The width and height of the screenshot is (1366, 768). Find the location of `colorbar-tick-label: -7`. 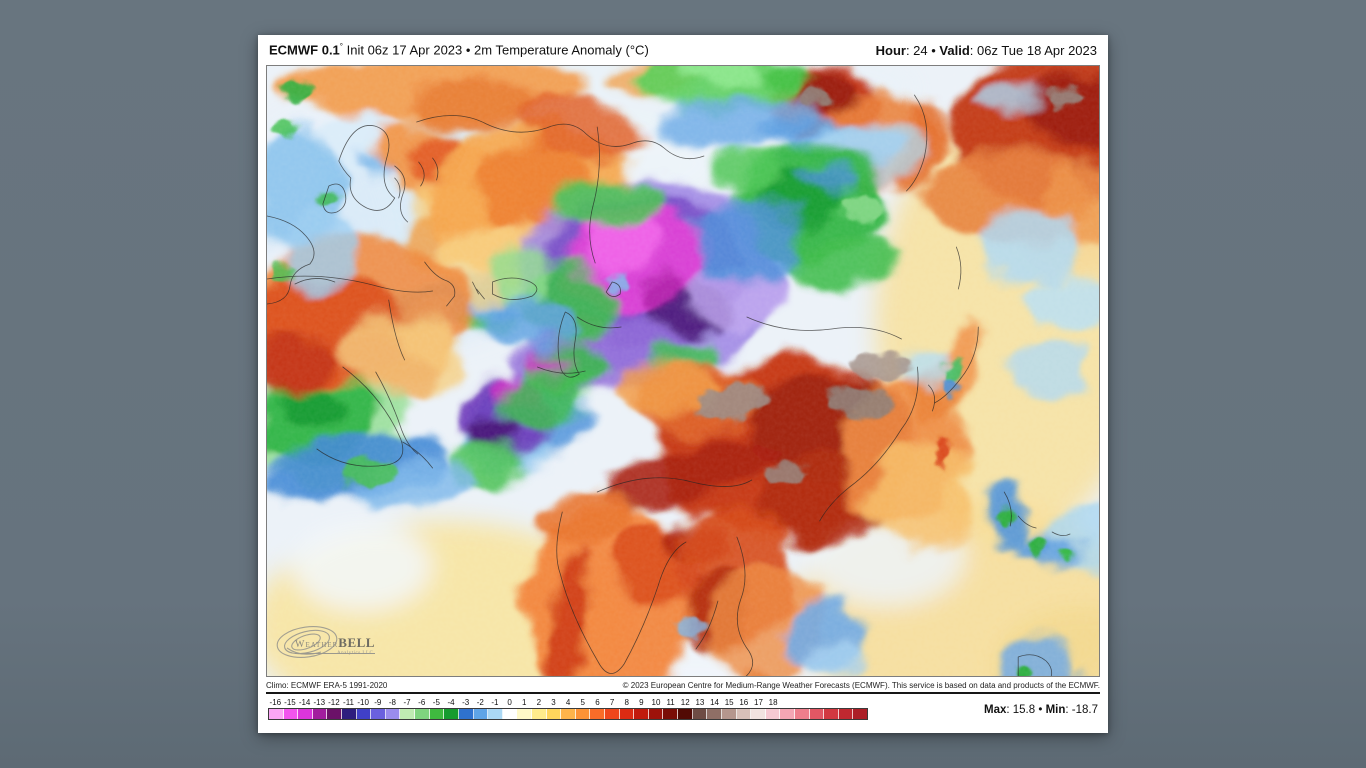

colorbar-tick-label: -7 is located at coordinates (407, 702).